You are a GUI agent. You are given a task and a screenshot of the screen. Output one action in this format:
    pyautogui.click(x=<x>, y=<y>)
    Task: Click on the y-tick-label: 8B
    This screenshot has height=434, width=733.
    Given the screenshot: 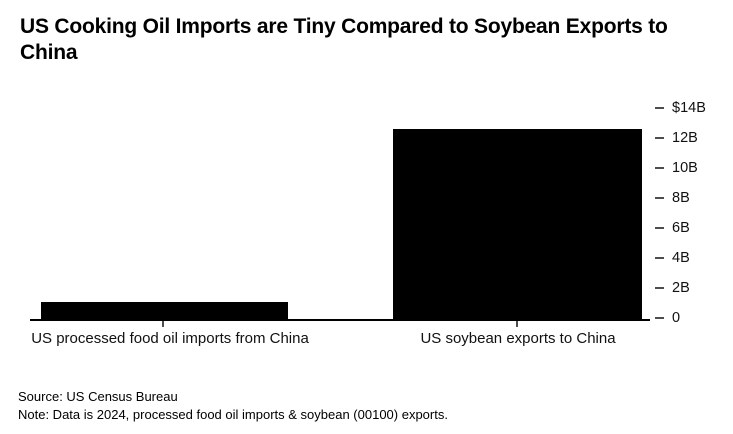 What is the action you would take?
    pyautogui.click(x=681, y=198)
    